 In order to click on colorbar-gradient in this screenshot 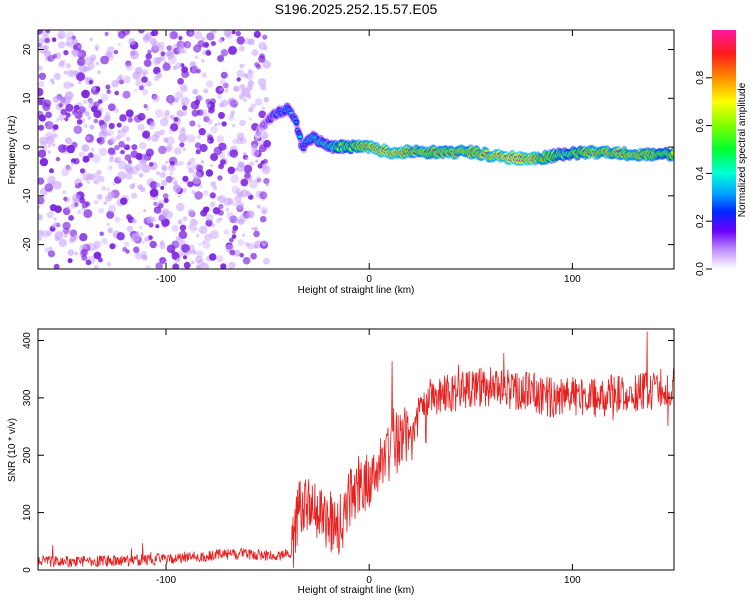, I will do `click(724, 149)`.